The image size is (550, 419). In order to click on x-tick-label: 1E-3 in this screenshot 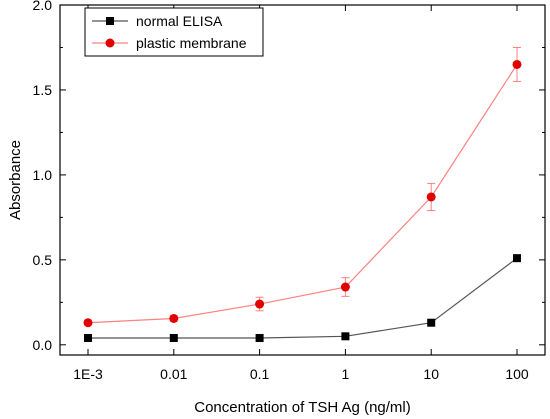, I will do `click(88, 374)`.